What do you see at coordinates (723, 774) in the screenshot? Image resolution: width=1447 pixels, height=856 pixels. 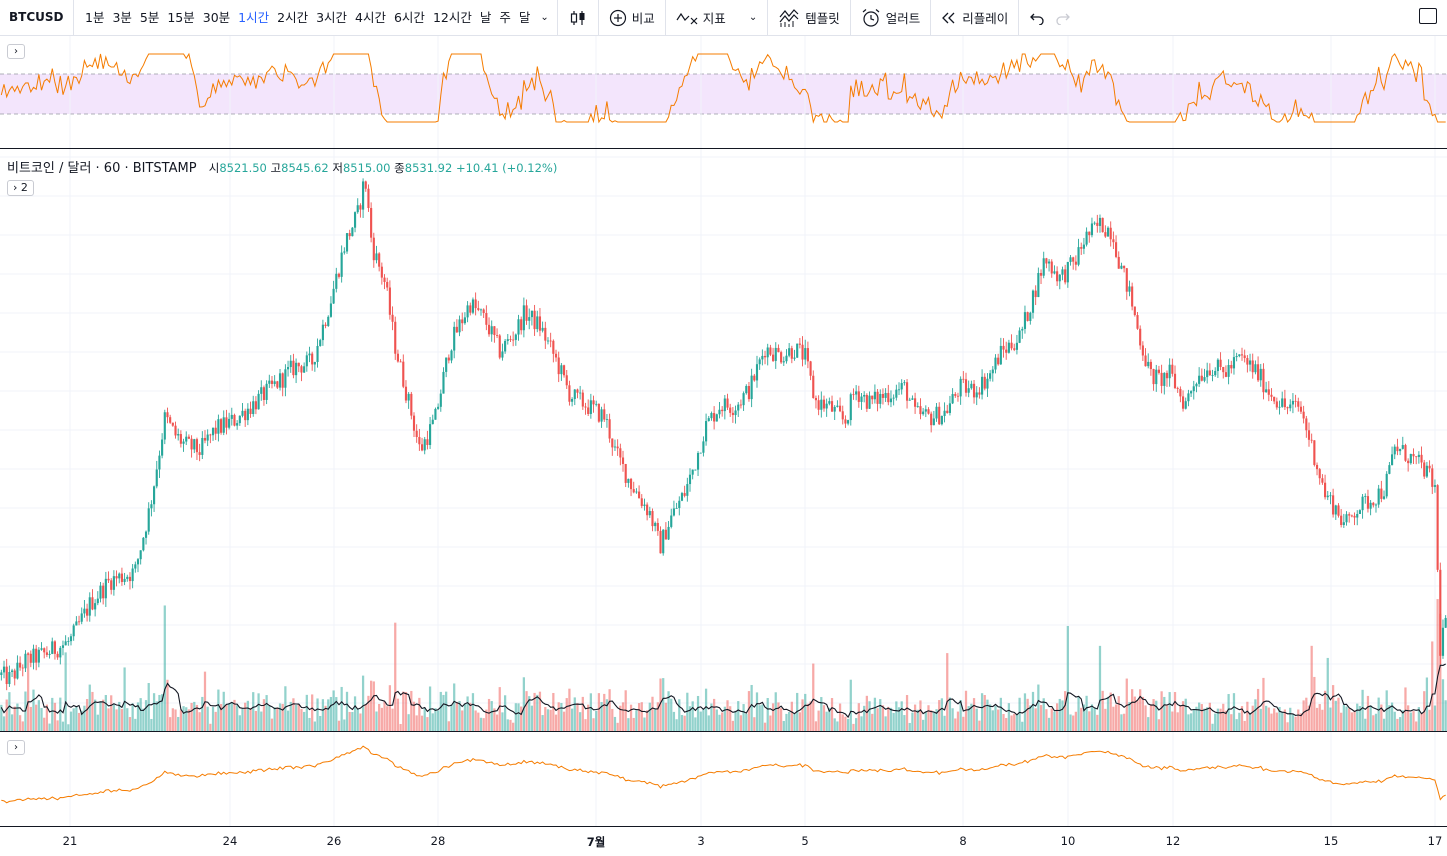 I see `price-line` at bounding box center [723, 774].